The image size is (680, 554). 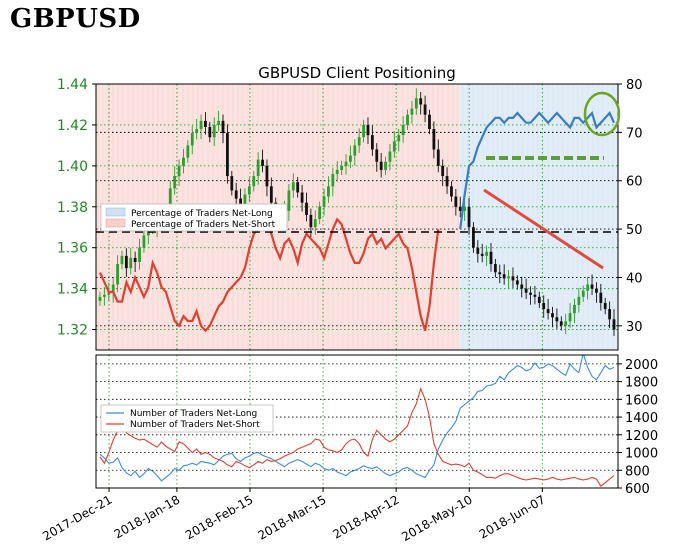 I want to click on chart-title: GBPUSD Client Positioning, so click(x=357, y=73).